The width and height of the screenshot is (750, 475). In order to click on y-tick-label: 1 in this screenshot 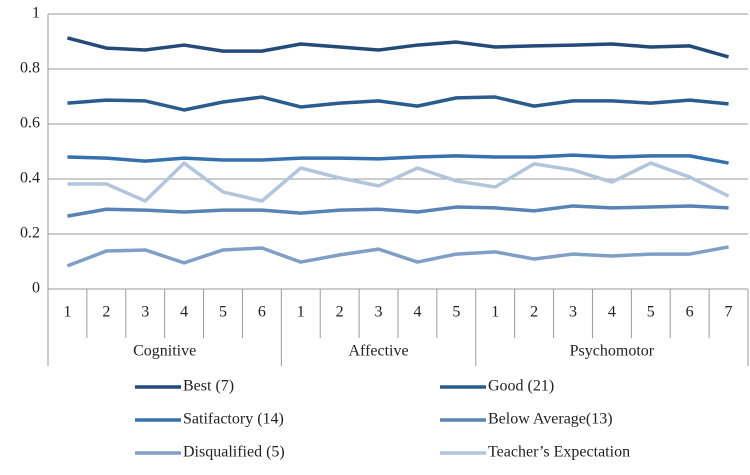, I will do `click(36, 13)`.